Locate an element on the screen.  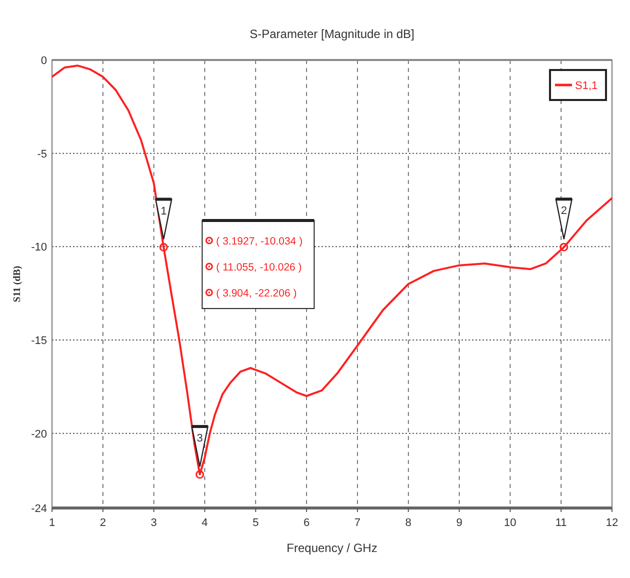
y-tick-label: -15 is located at coordinates (39, 341).